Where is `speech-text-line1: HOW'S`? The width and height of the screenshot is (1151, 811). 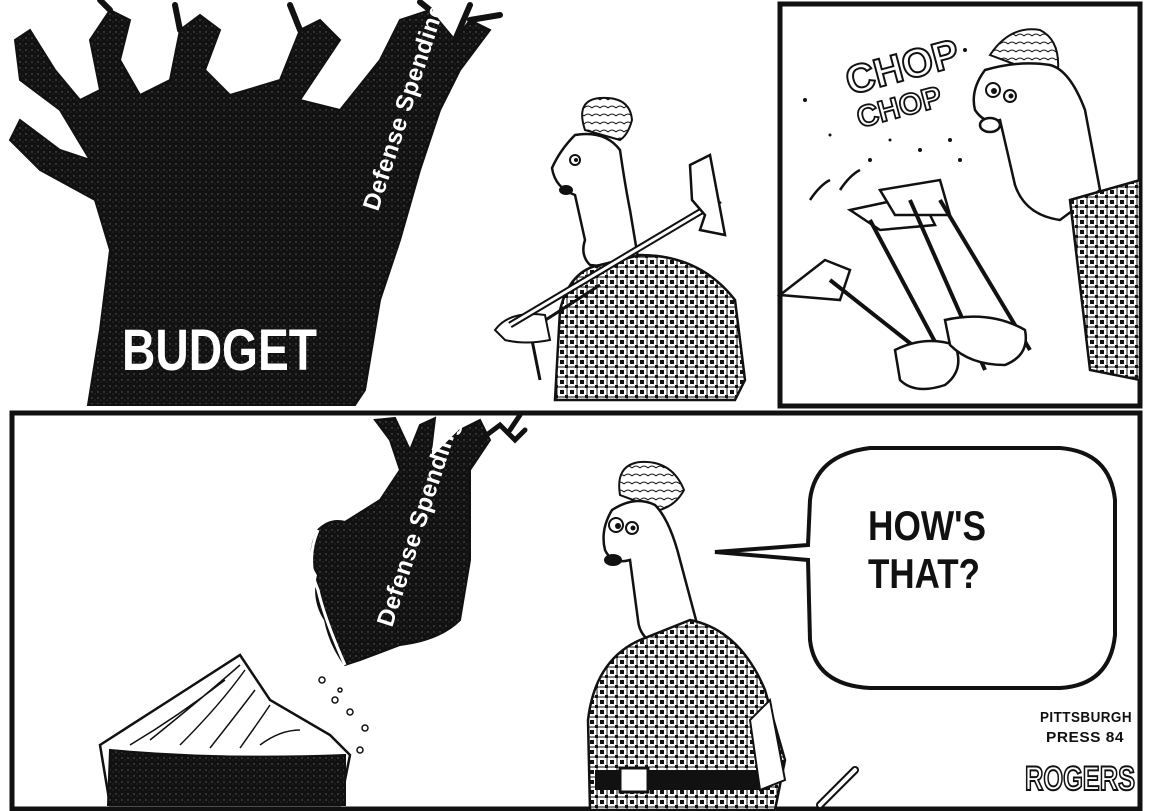 speech-text-line1: HOW'S is located at coordinates (927, 525).